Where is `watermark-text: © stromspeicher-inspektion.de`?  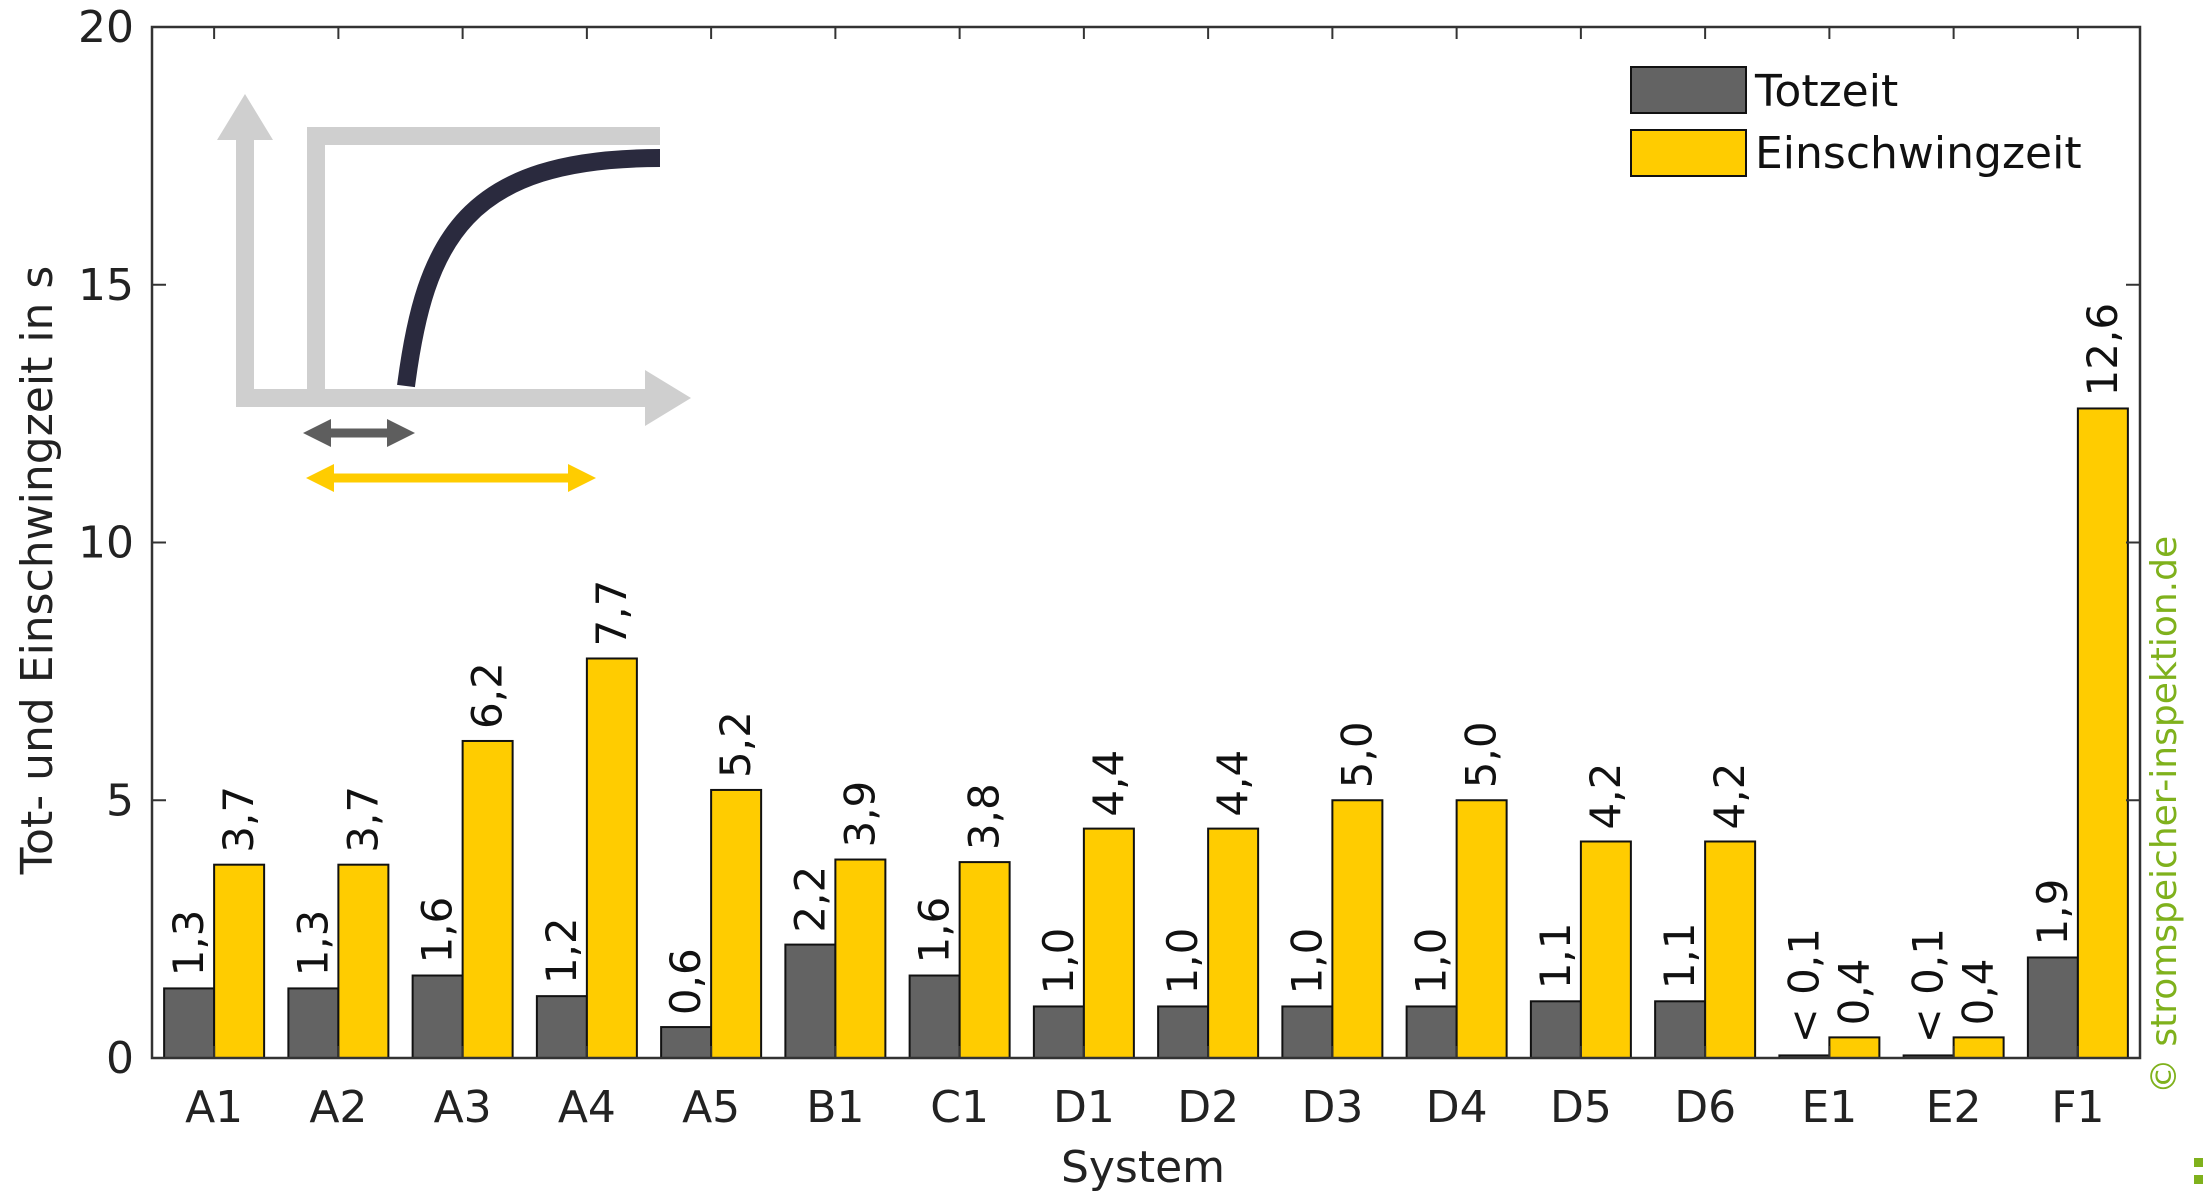 watermark-text: © stromspeicher-inspektion.de is located at coordinates (2164, 815).